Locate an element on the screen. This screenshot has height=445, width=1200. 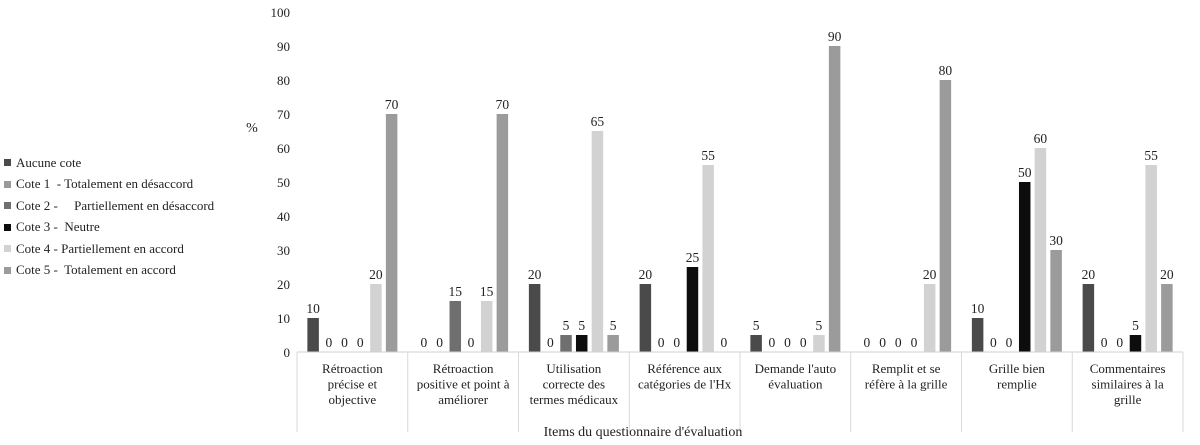
y-tick-label: 40 is located at coordinates (283, 216).